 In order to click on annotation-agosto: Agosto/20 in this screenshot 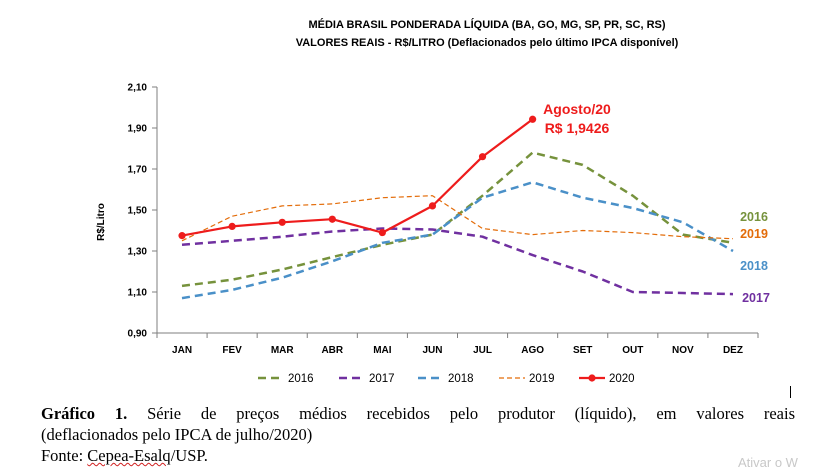, I will do `click(577, 109)`.